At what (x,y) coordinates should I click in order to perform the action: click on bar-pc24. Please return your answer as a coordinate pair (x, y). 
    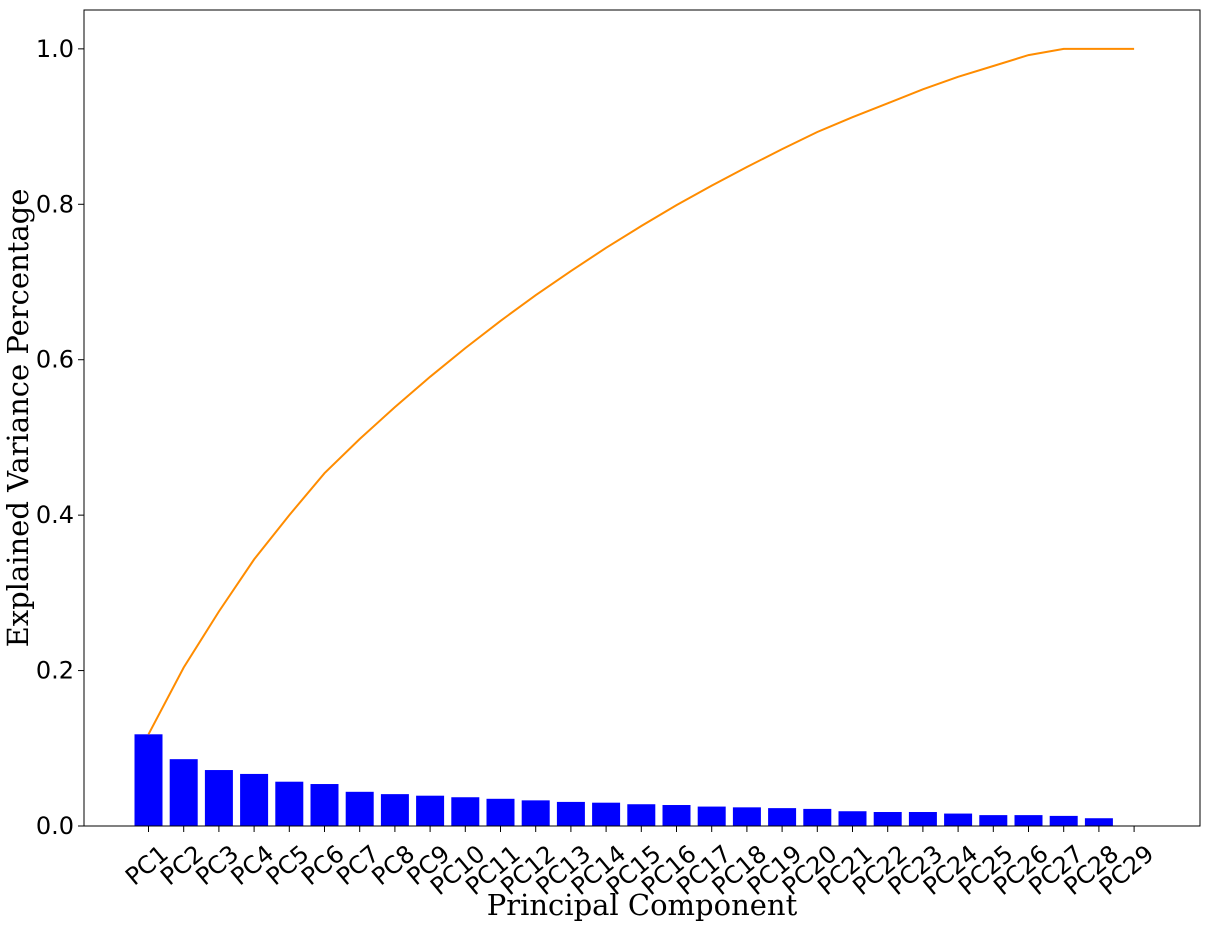
    Looking at the image, I should click on (958, 819).